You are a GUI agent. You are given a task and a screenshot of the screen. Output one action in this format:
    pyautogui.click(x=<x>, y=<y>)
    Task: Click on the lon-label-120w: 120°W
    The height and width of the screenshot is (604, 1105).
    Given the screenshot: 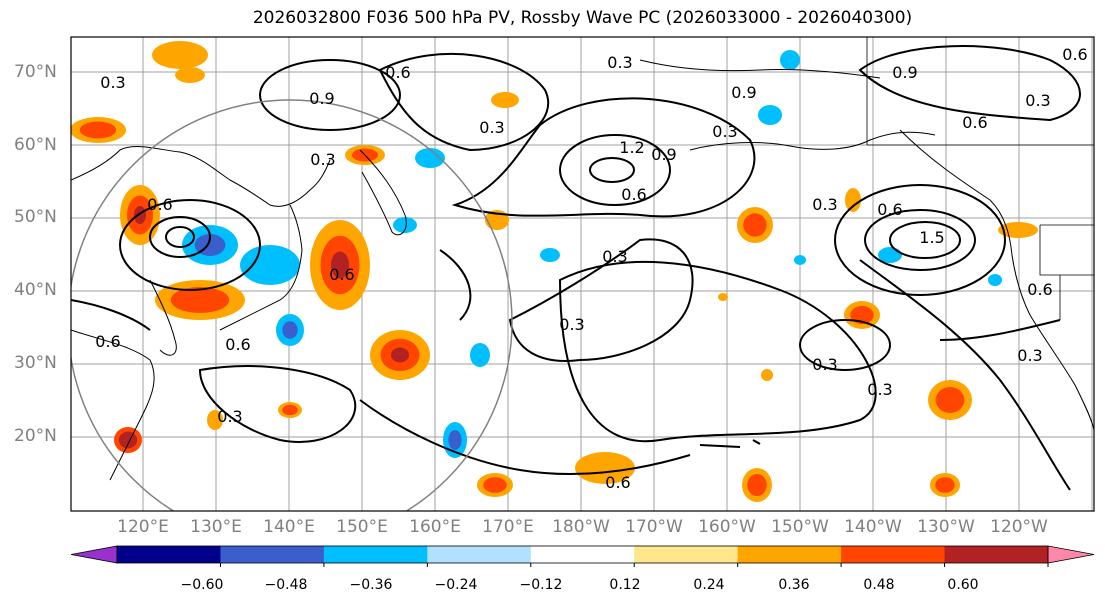 What is the action you would take?
    pyautogui.click(x=1019, y=527)
    